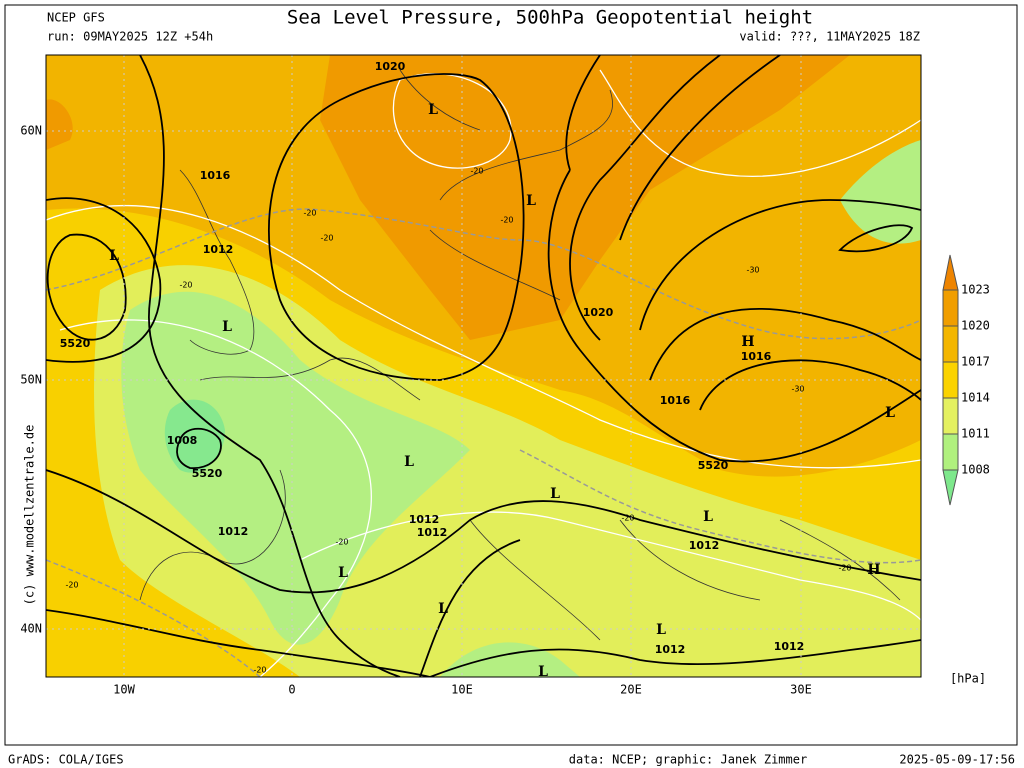 Image resolution: width=1024 pixels, height=768 pixels. What do you see at coordinates (631, 690) in the screenshot?
I see `lon-label: 20E` at bounding box center [631, 690].